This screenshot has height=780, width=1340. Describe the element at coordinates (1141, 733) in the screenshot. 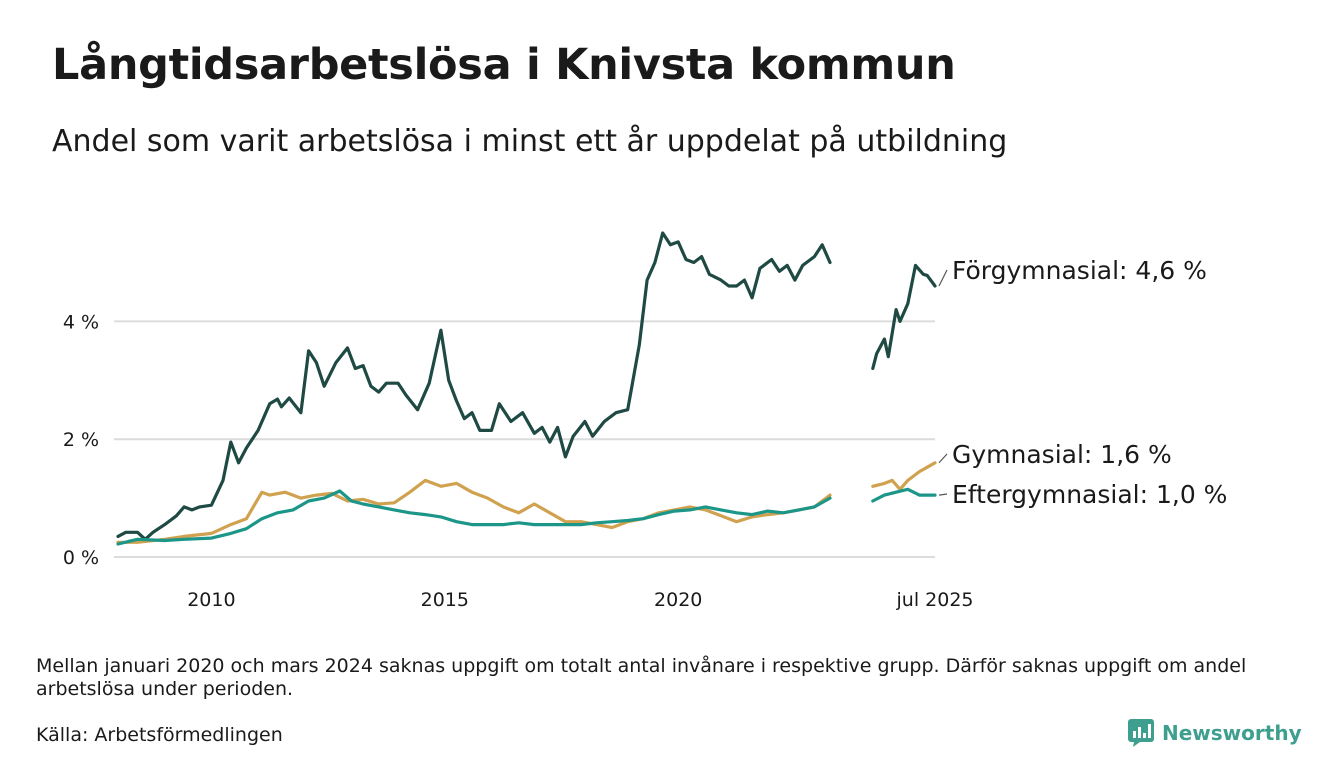

I see `chart-bubble-icon` at that location.